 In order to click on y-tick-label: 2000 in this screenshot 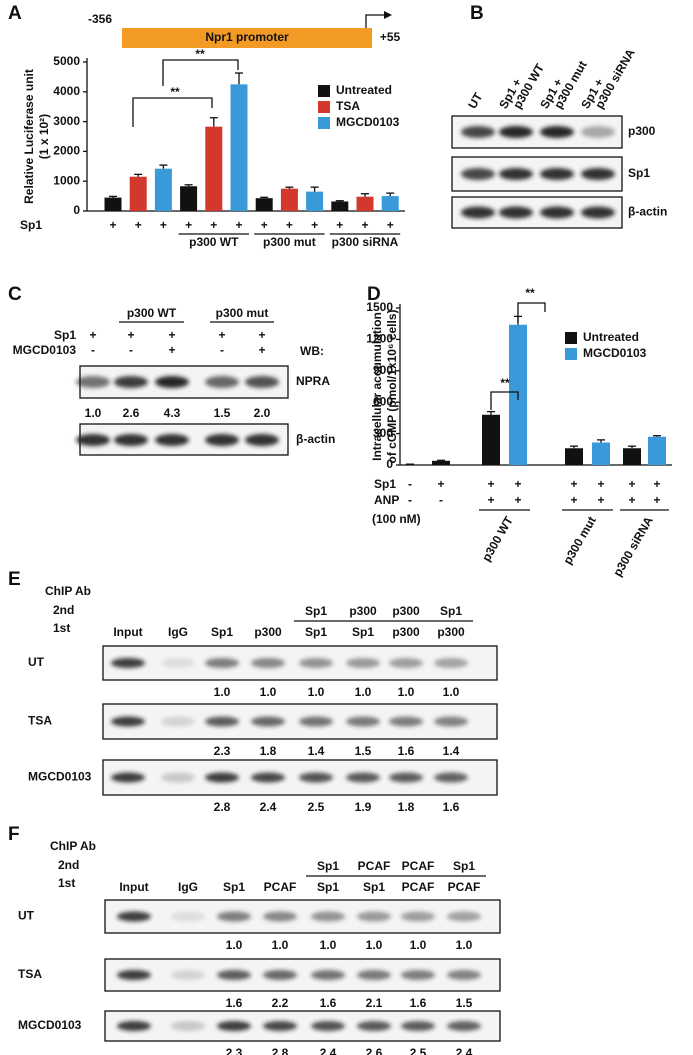, I will do `click(66, 151)`.